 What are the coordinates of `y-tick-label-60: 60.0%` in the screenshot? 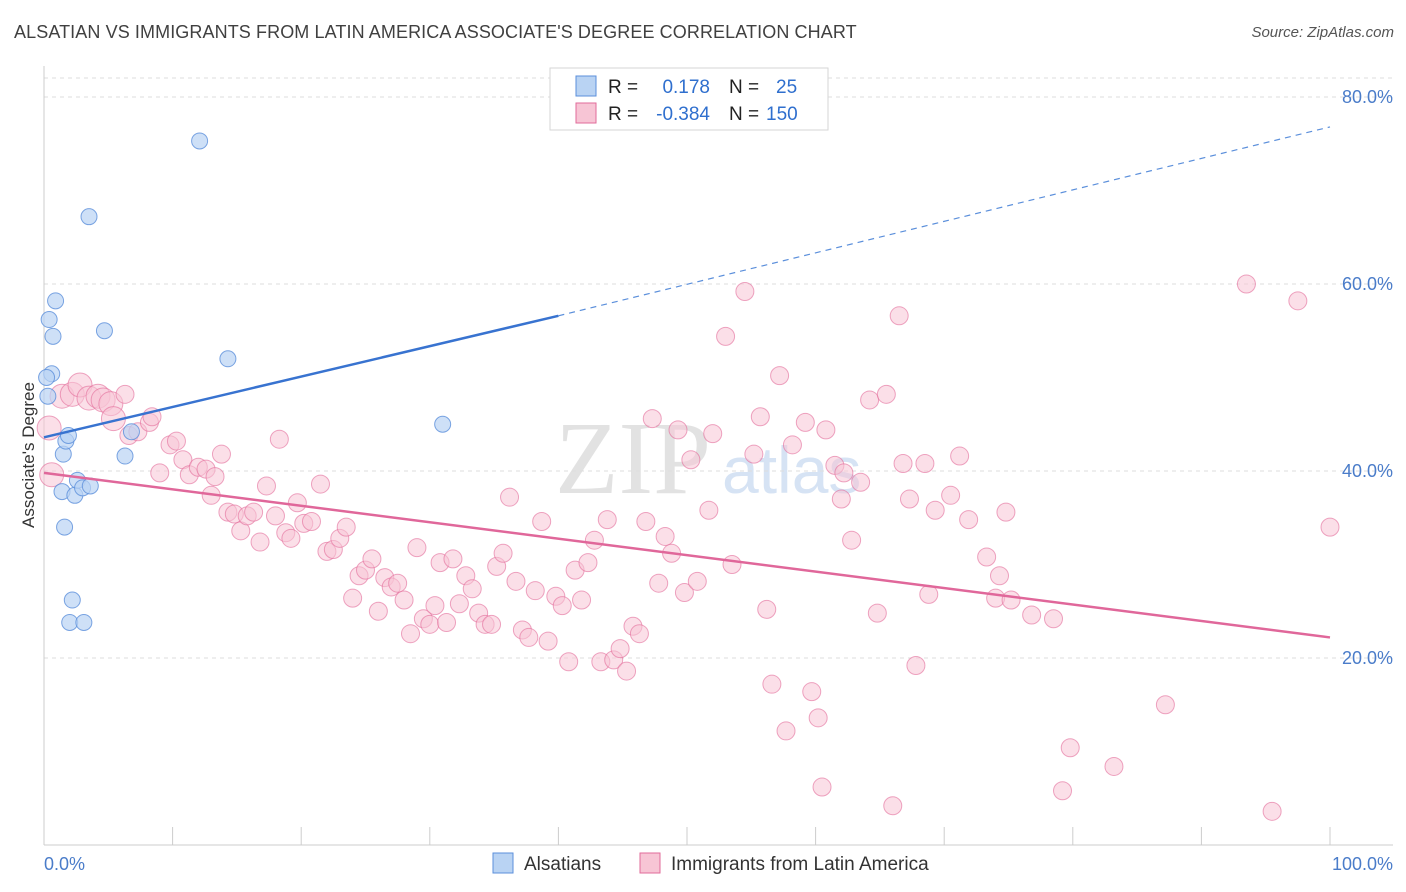 It's located at (1367, 284).